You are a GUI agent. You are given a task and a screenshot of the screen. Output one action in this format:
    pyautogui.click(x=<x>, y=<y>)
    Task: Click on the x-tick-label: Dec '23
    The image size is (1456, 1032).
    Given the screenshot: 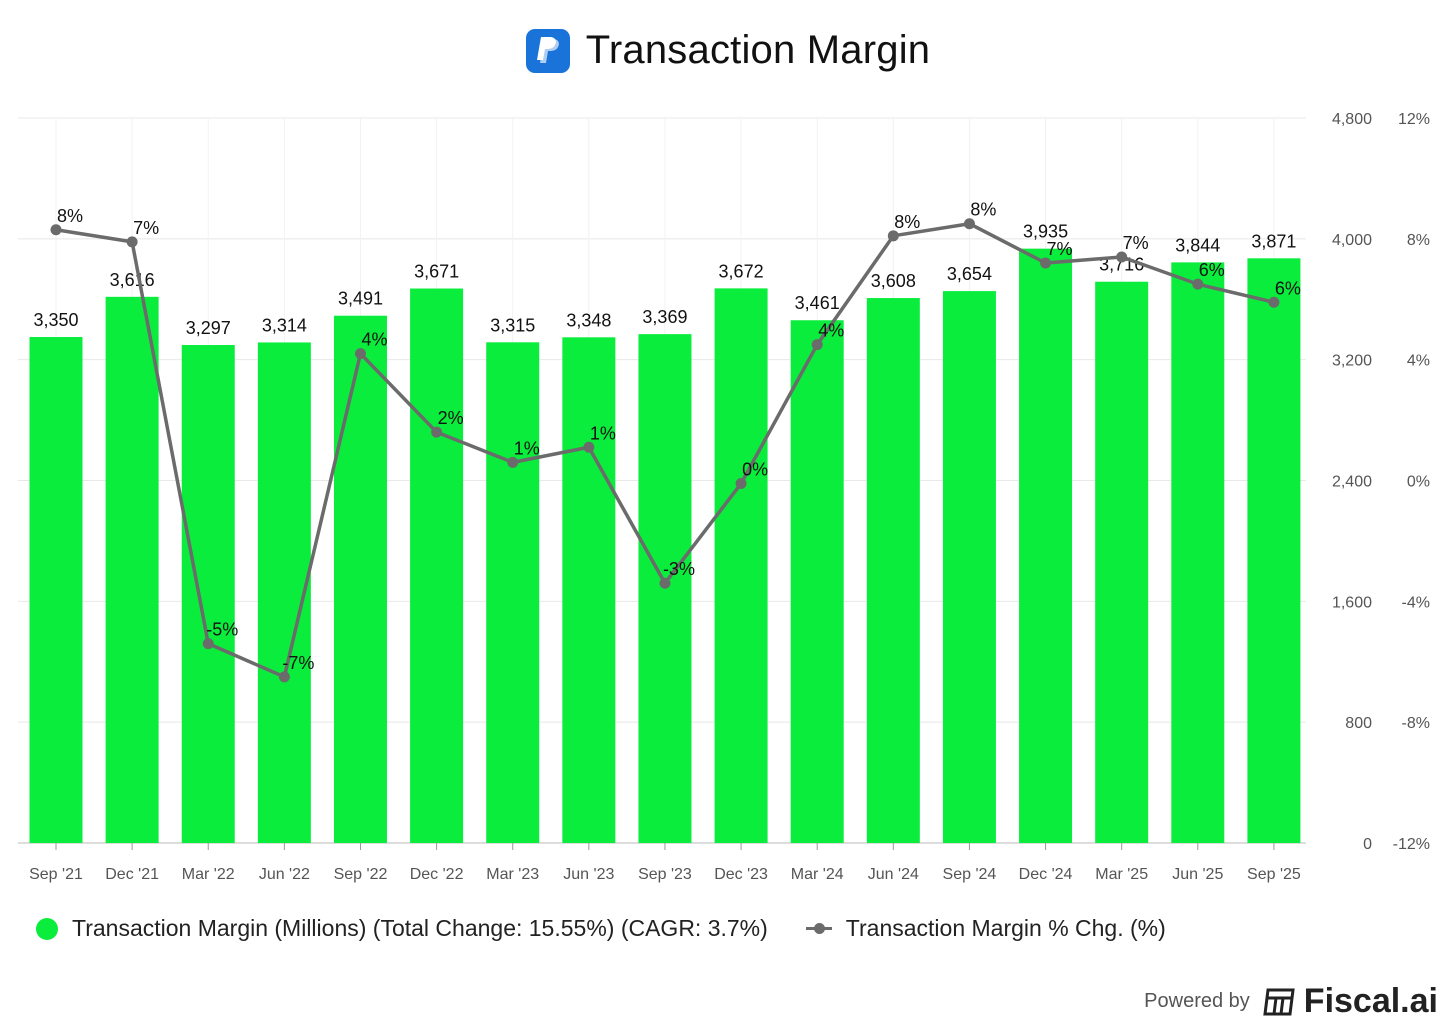 What is the action you would take?
    pyautogui.click(x=741, y=874)
    